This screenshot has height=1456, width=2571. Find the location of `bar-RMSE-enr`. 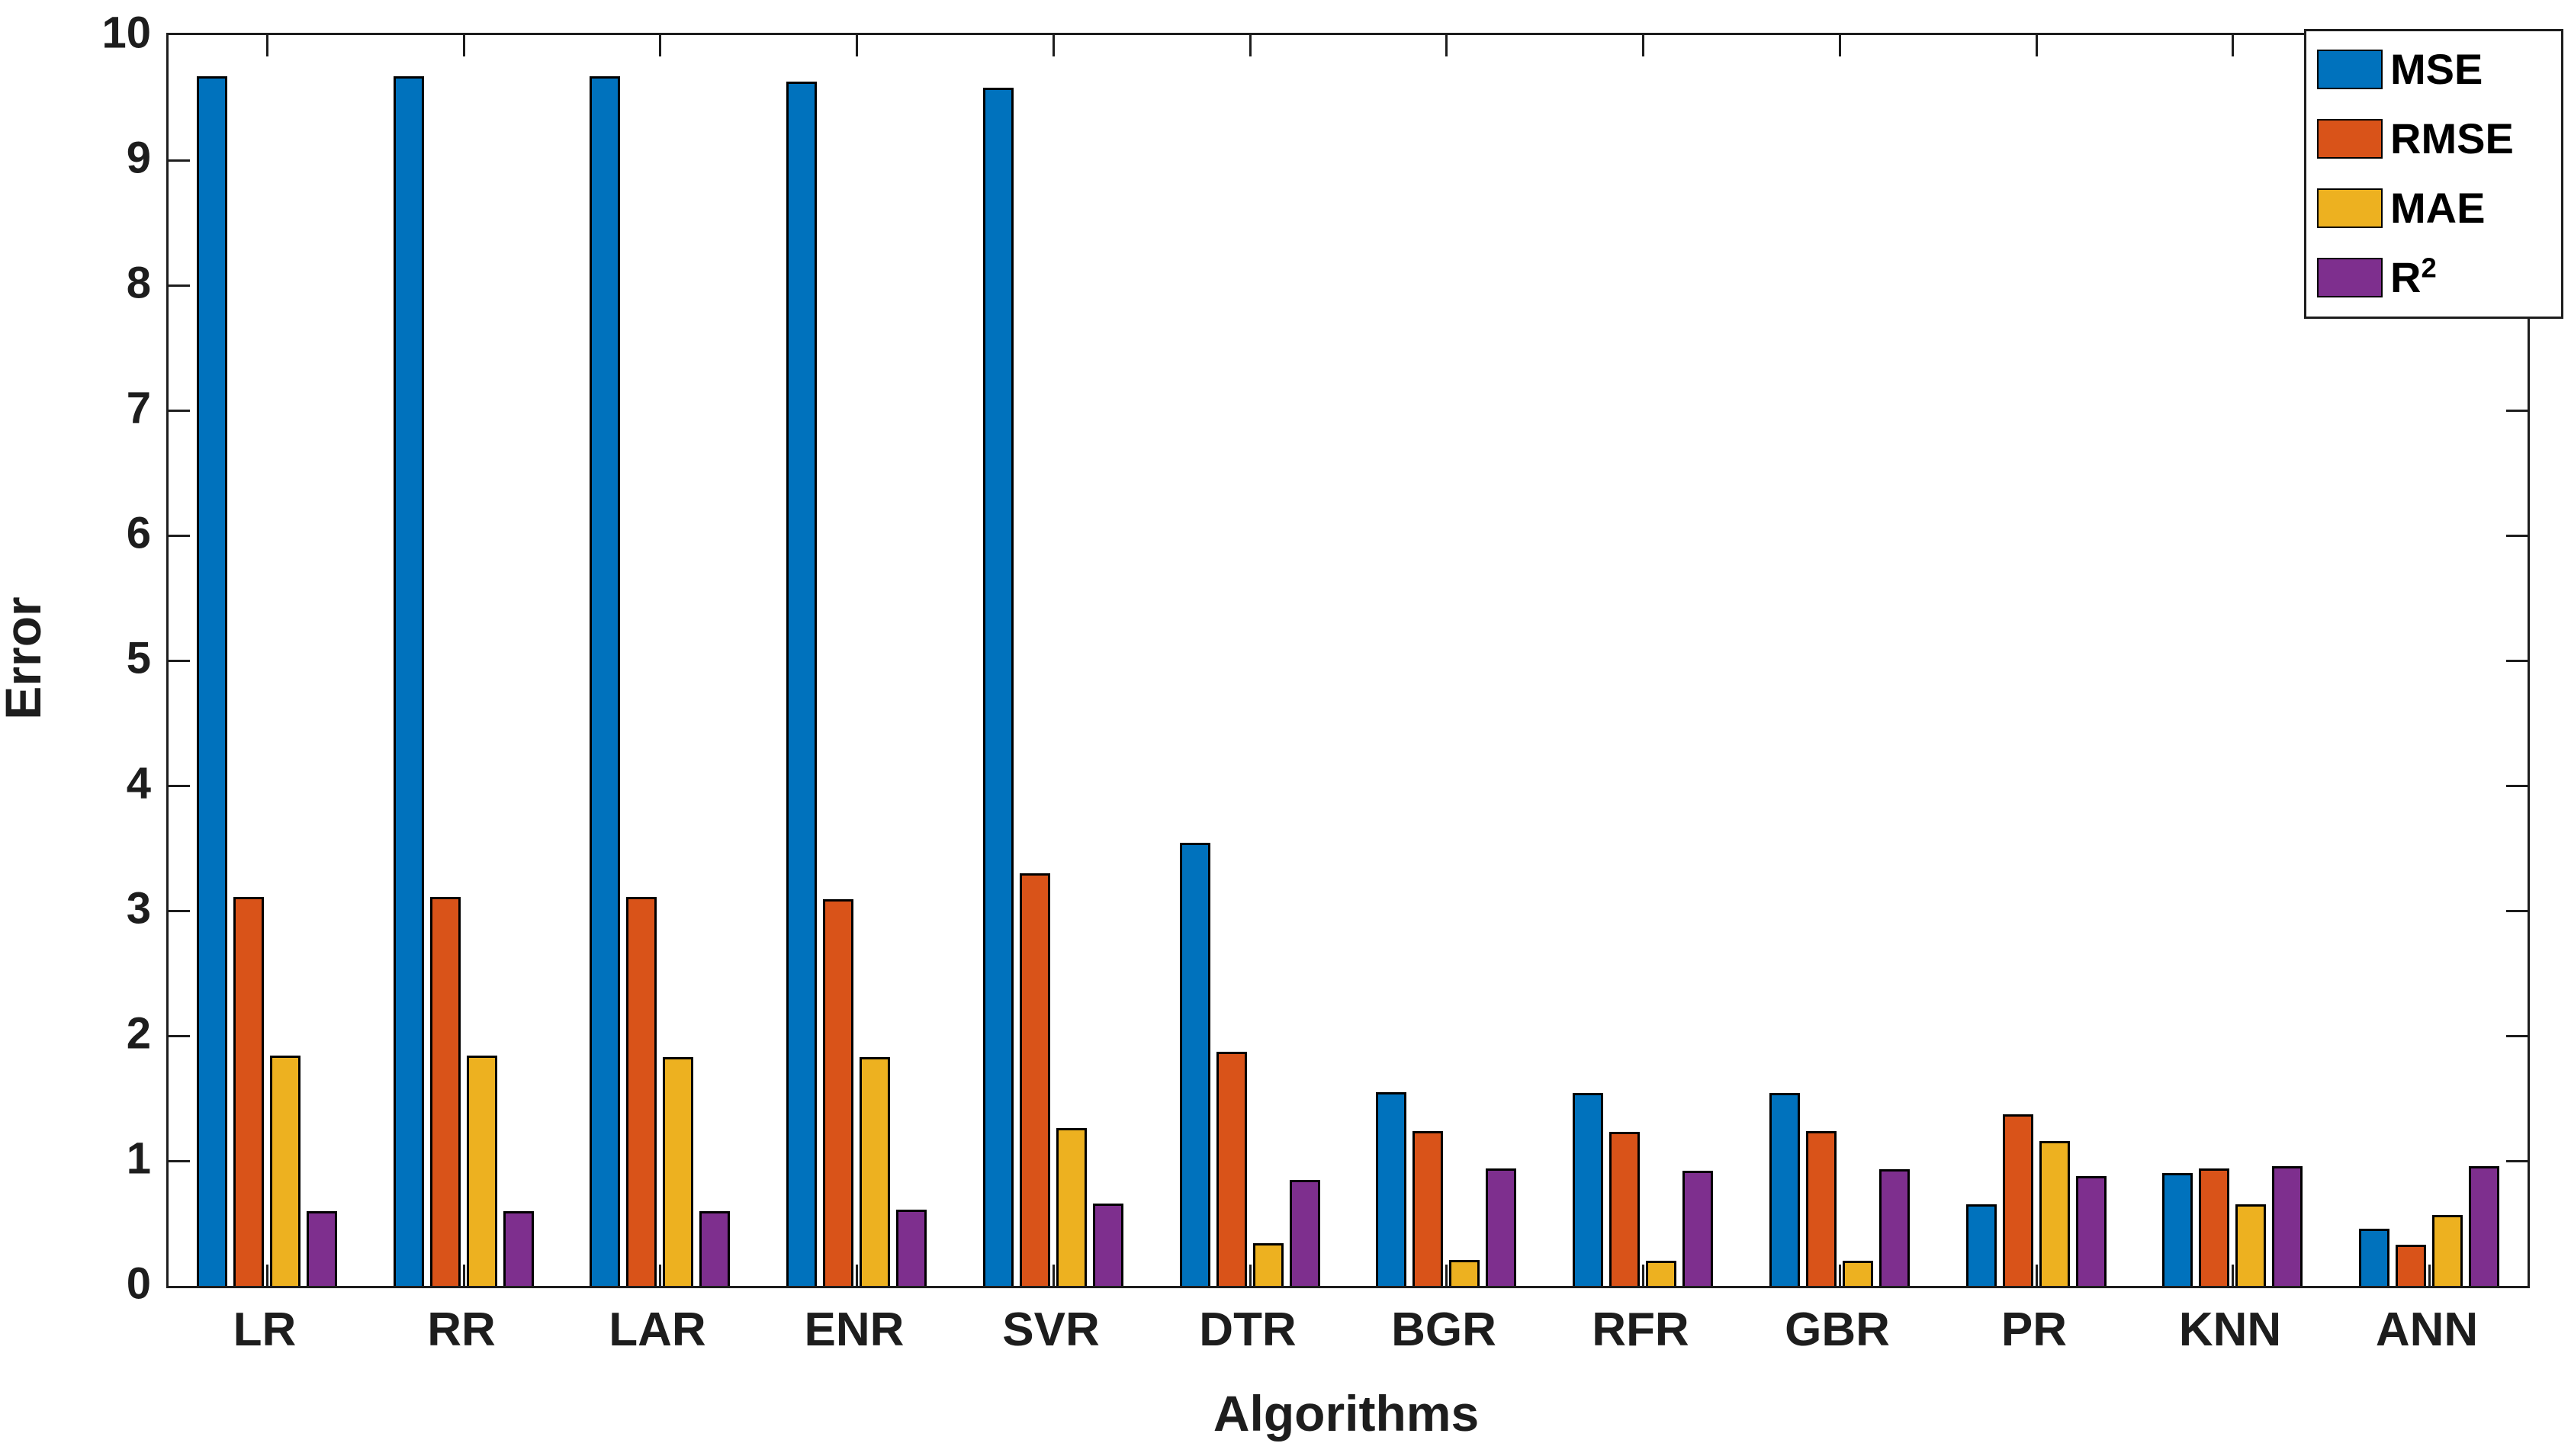

bar-RMSE-enr is located at coordinates (838, 1092).